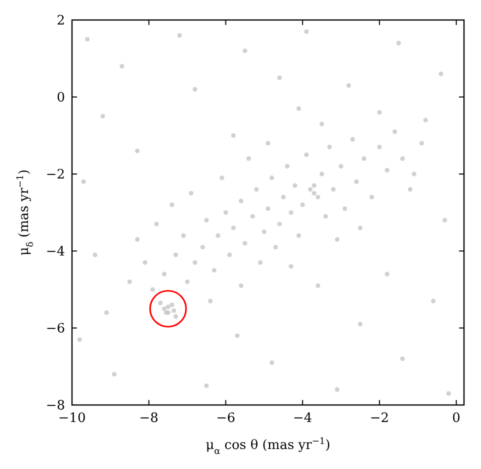 The image size is (481, 469). I want to click on x-tick-label: −2, so click(380, 418).